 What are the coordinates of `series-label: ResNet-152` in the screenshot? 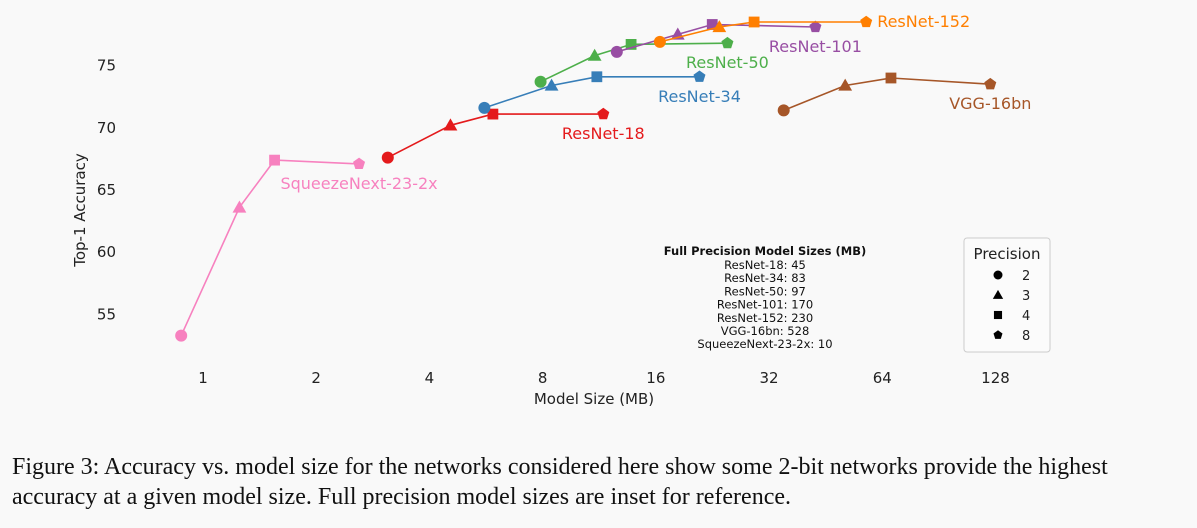 It's located at (923, 21).